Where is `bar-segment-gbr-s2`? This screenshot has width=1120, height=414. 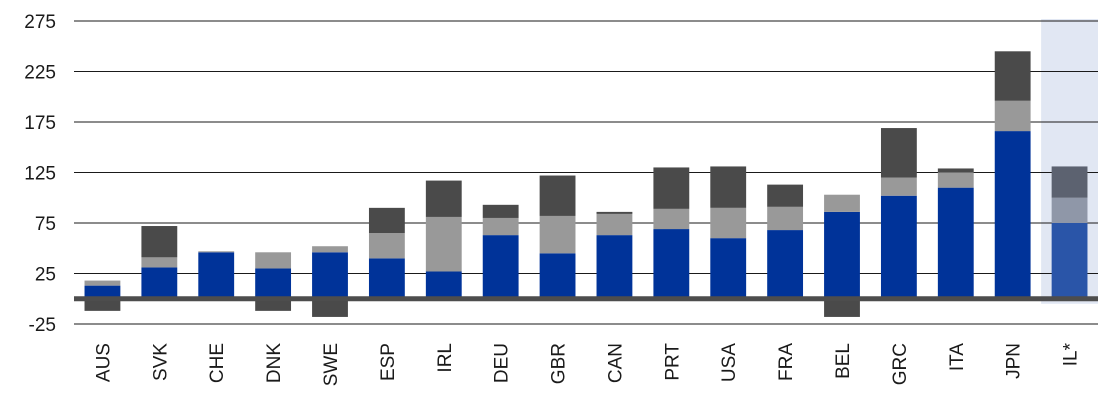 bar-segment-gbr-s2 is located at coordinates (557, 234).